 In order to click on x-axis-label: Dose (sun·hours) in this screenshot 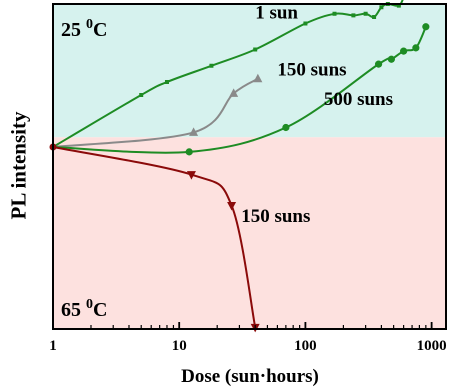, I will do `click(250, 376)`.